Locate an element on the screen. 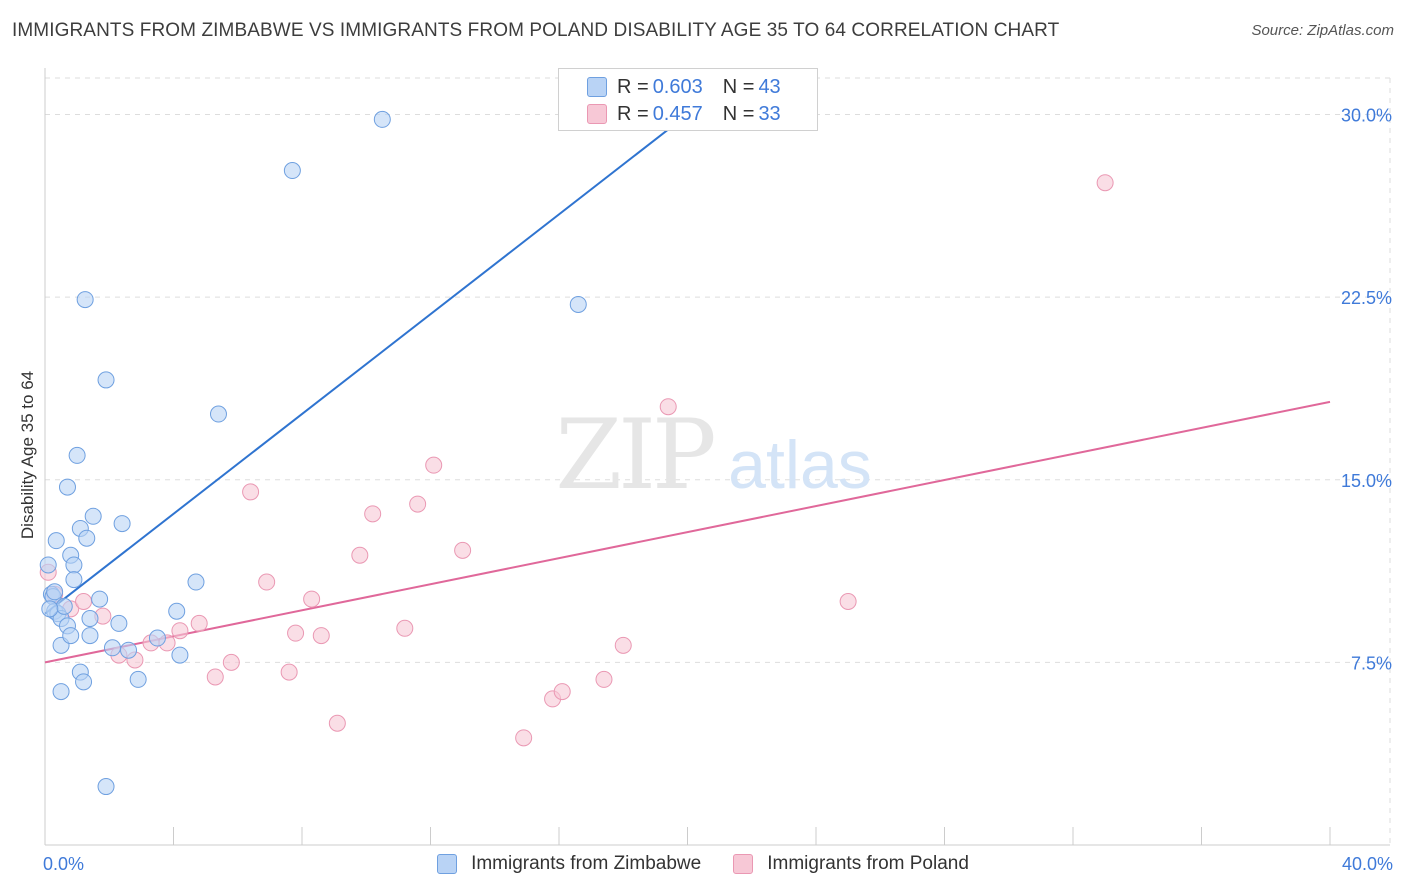 Image resolution: width=1406 pixels, height=892 pixels. y-tick-label: 22.5% is located at coordinates (1366, 298).